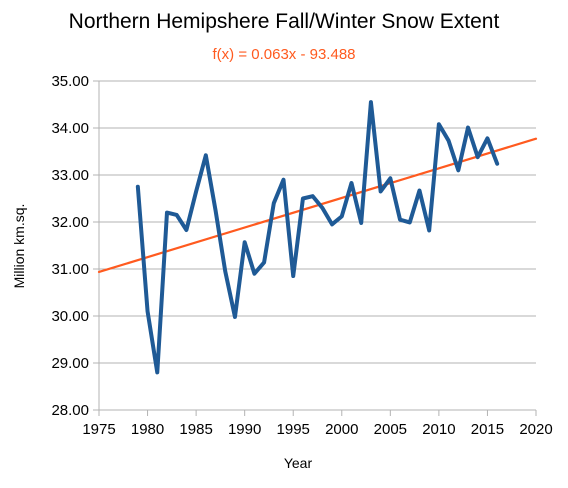 The height and width of the screenshot is (488, 568). I want to click on y-tick-label: 31.00, so click(70, 269).